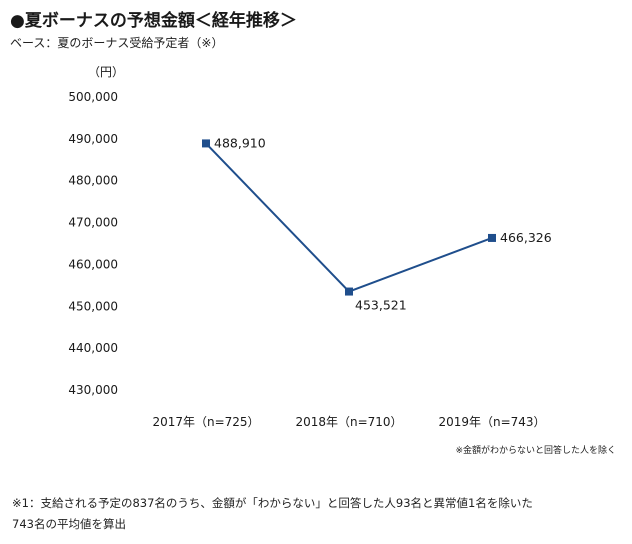  I want to click on x-axis: 2017年（n=725） 2018年（n=710） 2019年（n=743）, so click(348, 422).